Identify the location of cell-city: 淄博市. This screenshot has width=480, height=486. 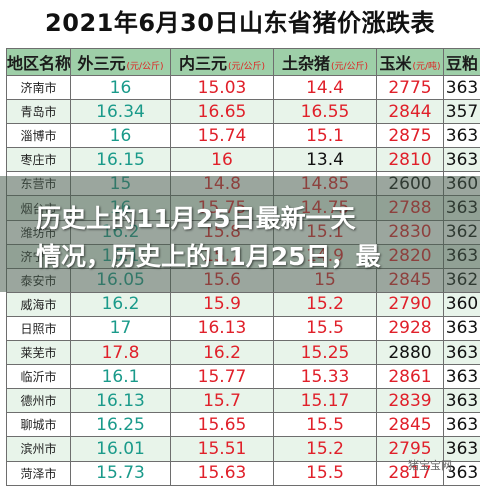
(39, 136).